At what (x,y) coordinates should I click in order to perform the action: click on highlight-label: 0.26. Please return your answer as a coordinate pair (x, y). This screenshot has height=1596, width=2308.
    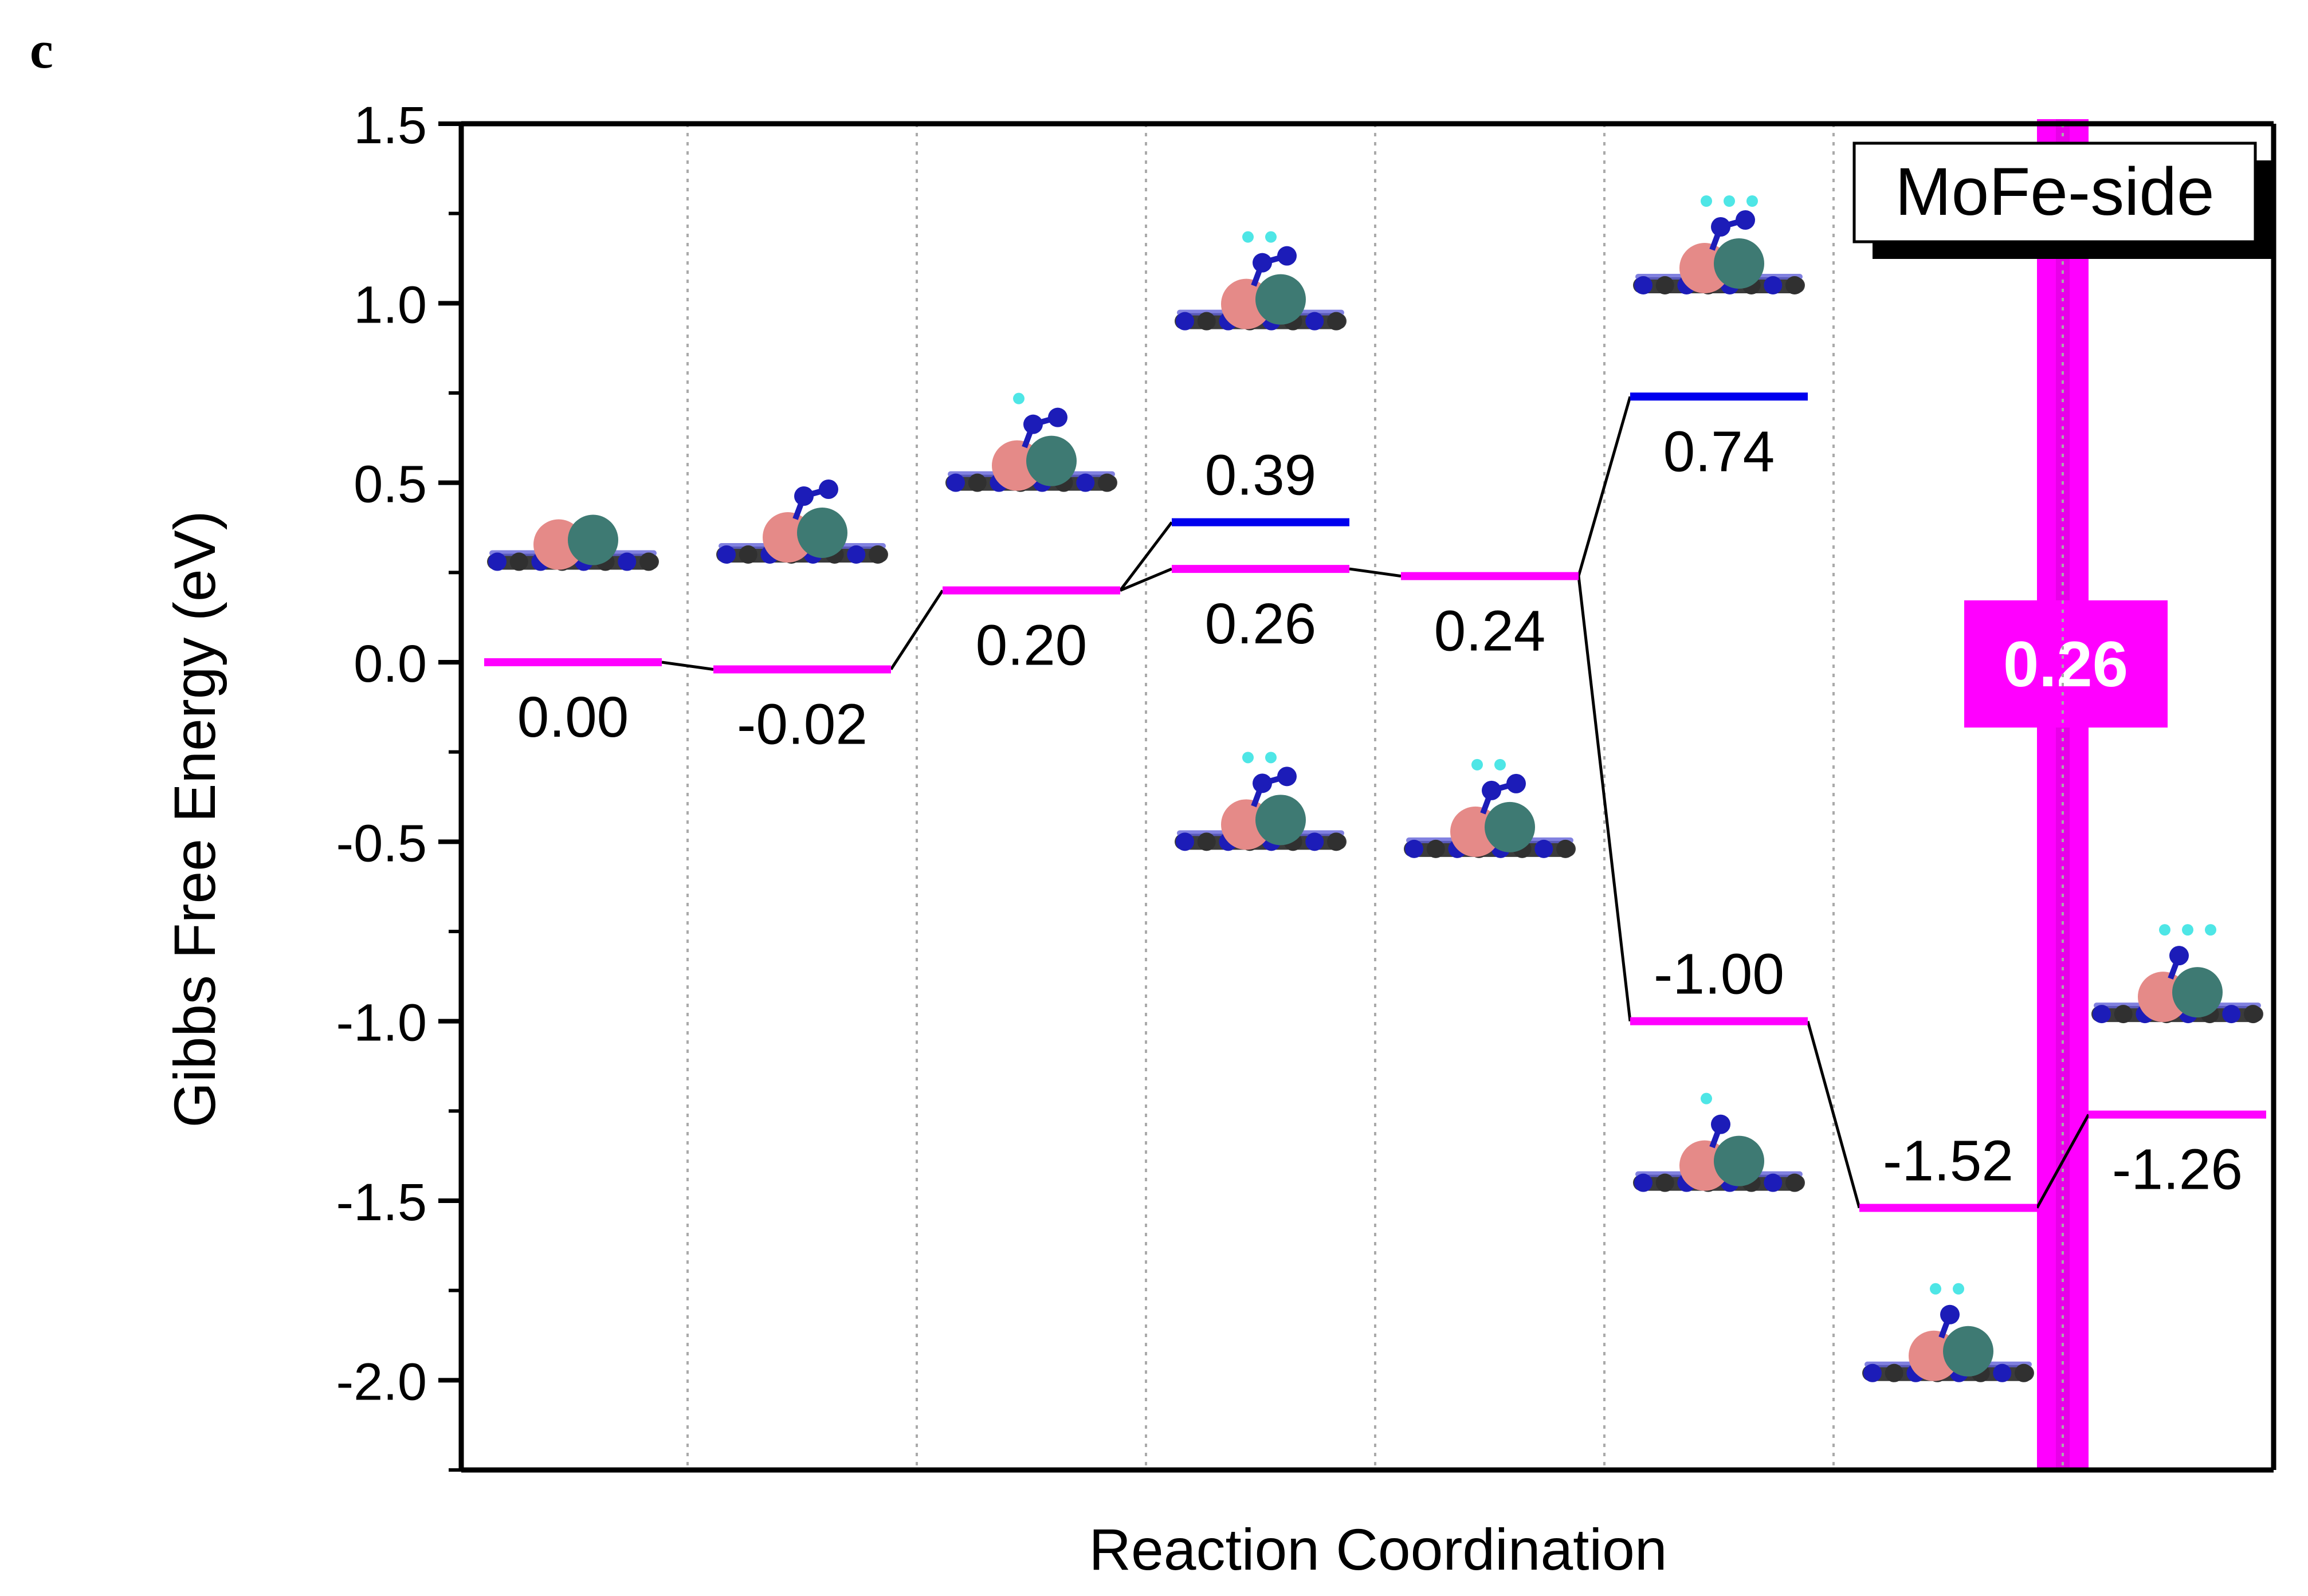
    Looking at the image, I should click on (2065, 664).